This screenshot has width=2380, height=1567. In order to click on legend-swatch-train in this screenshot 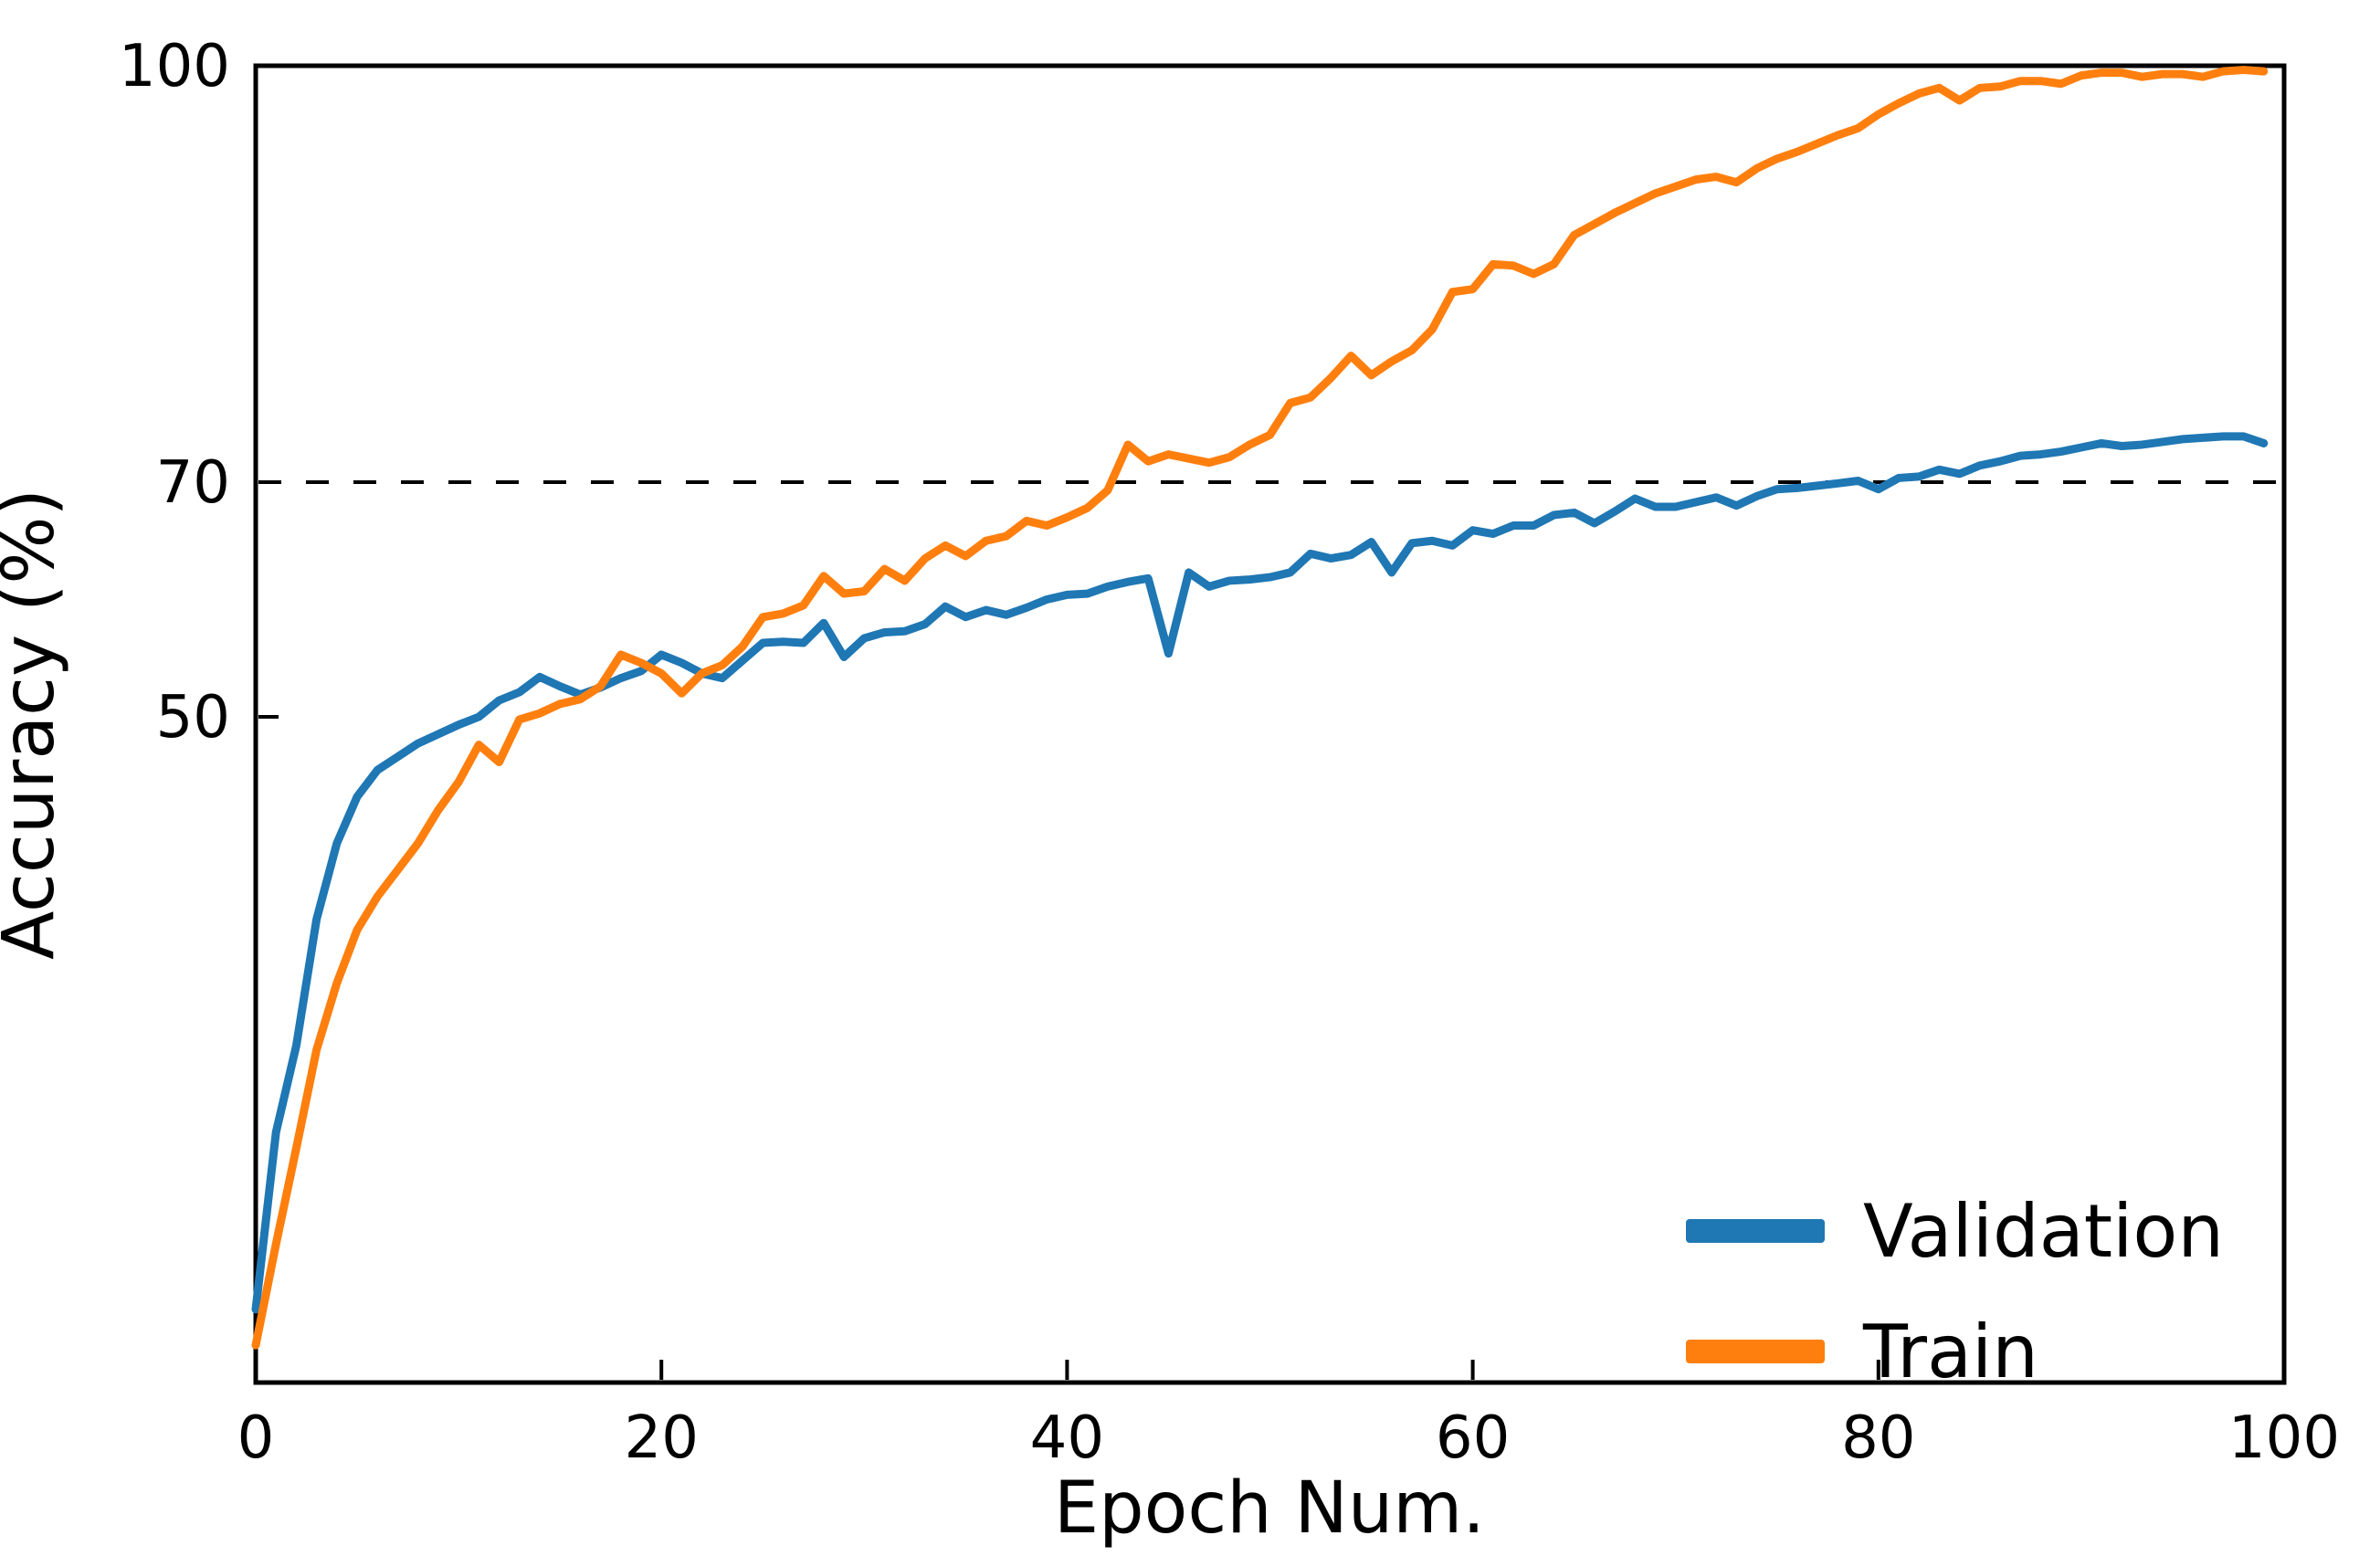, I will do `click(1755, 1351)`.